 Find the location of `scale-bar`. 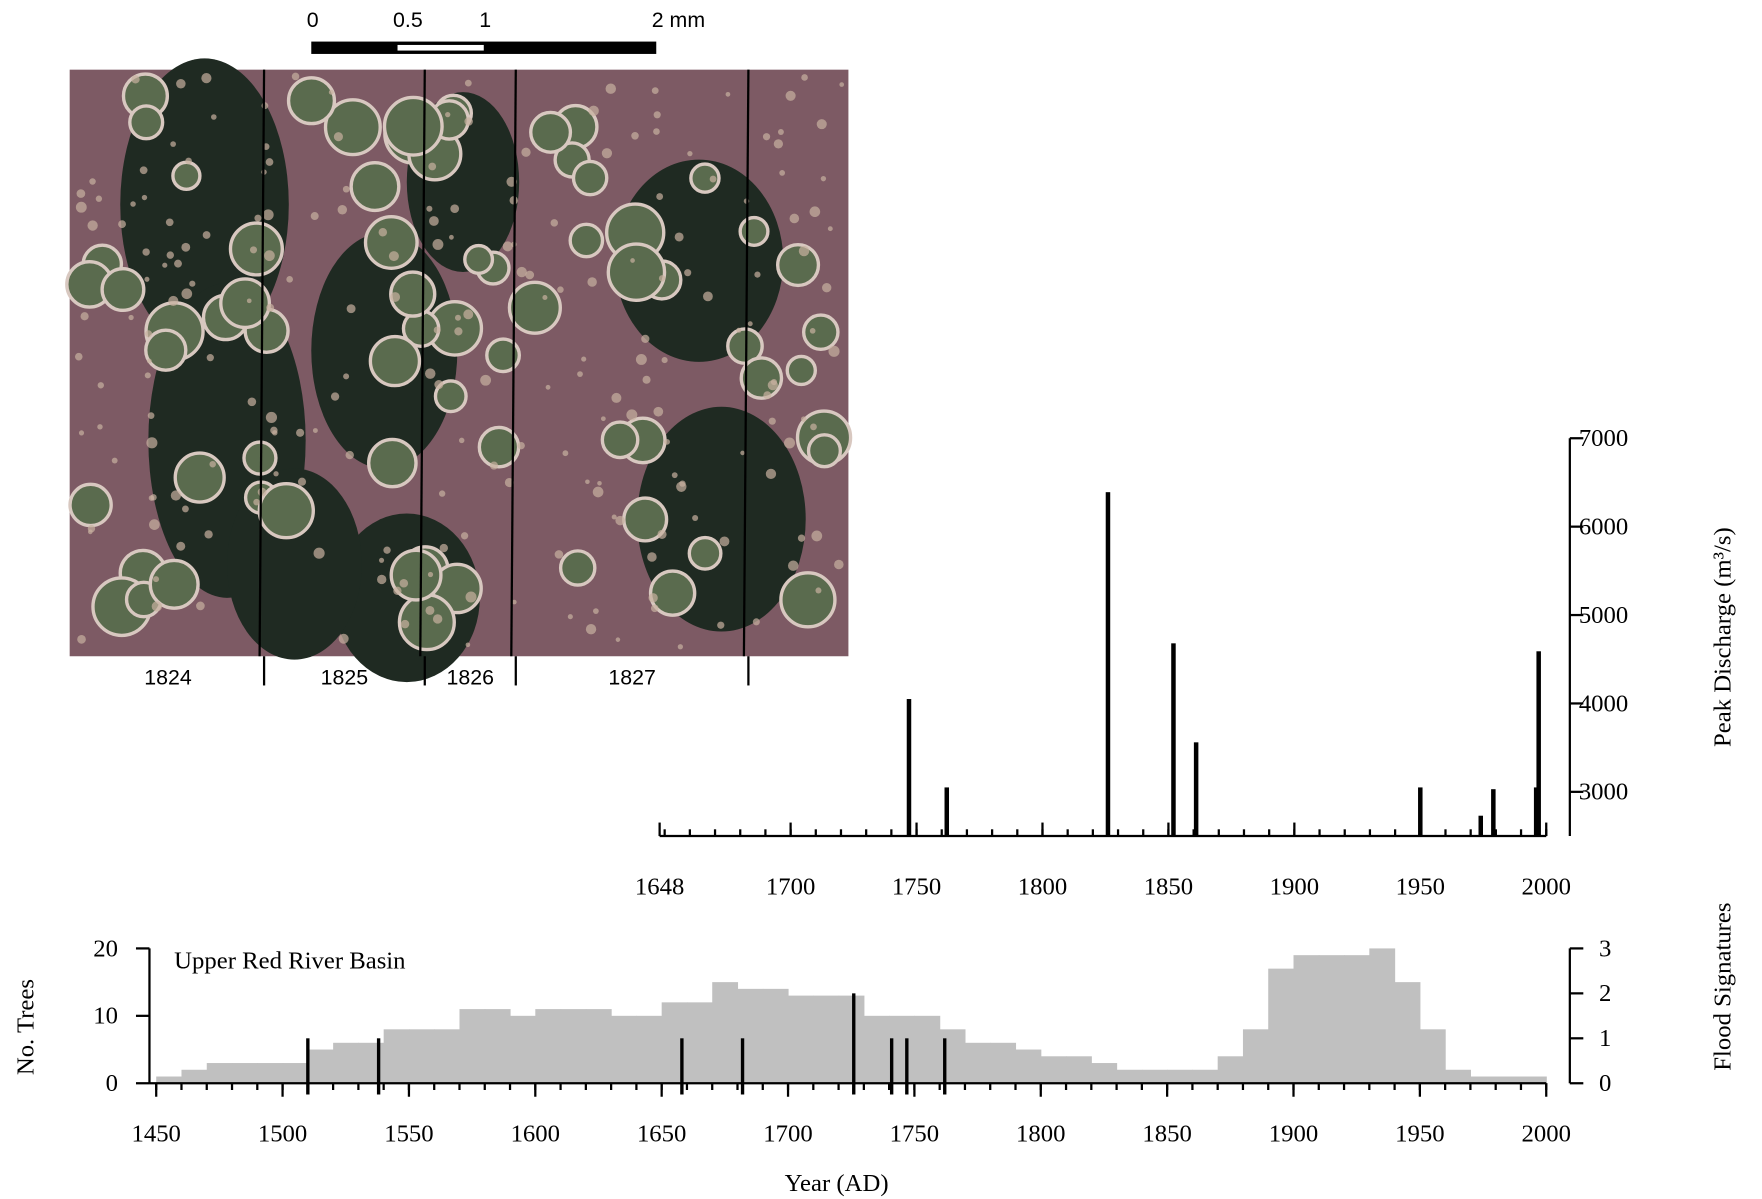

scale-bar is located at coordinates (484, 47).